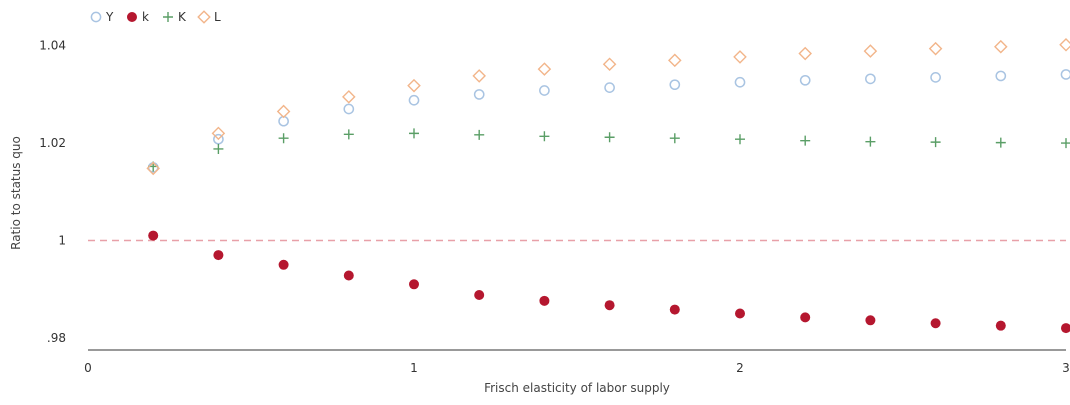 The height and width of the screenshot is (405, 1070). I want to click on series-K-group, so click(609, 150).